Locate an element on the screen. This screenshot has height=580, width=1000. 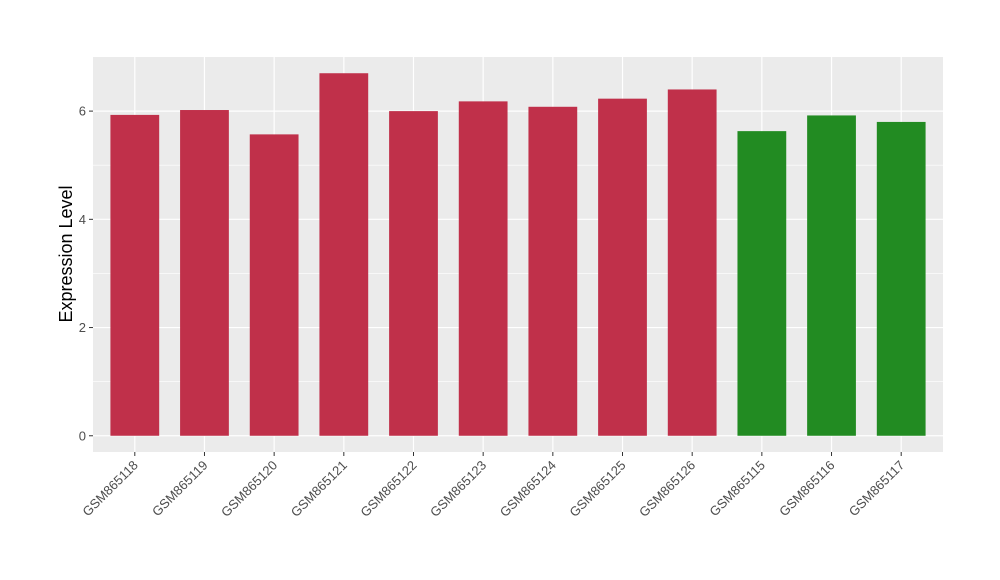
x-tick-label: GSM865124 is located at coordinates (528, 489).